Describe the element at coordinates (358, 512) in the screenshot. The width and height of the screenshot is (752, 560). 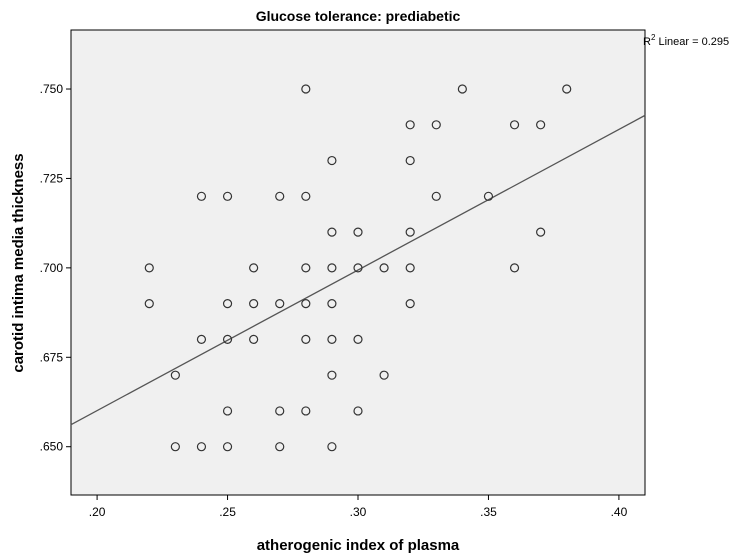
I see `x-tick-label: .30` at that location.